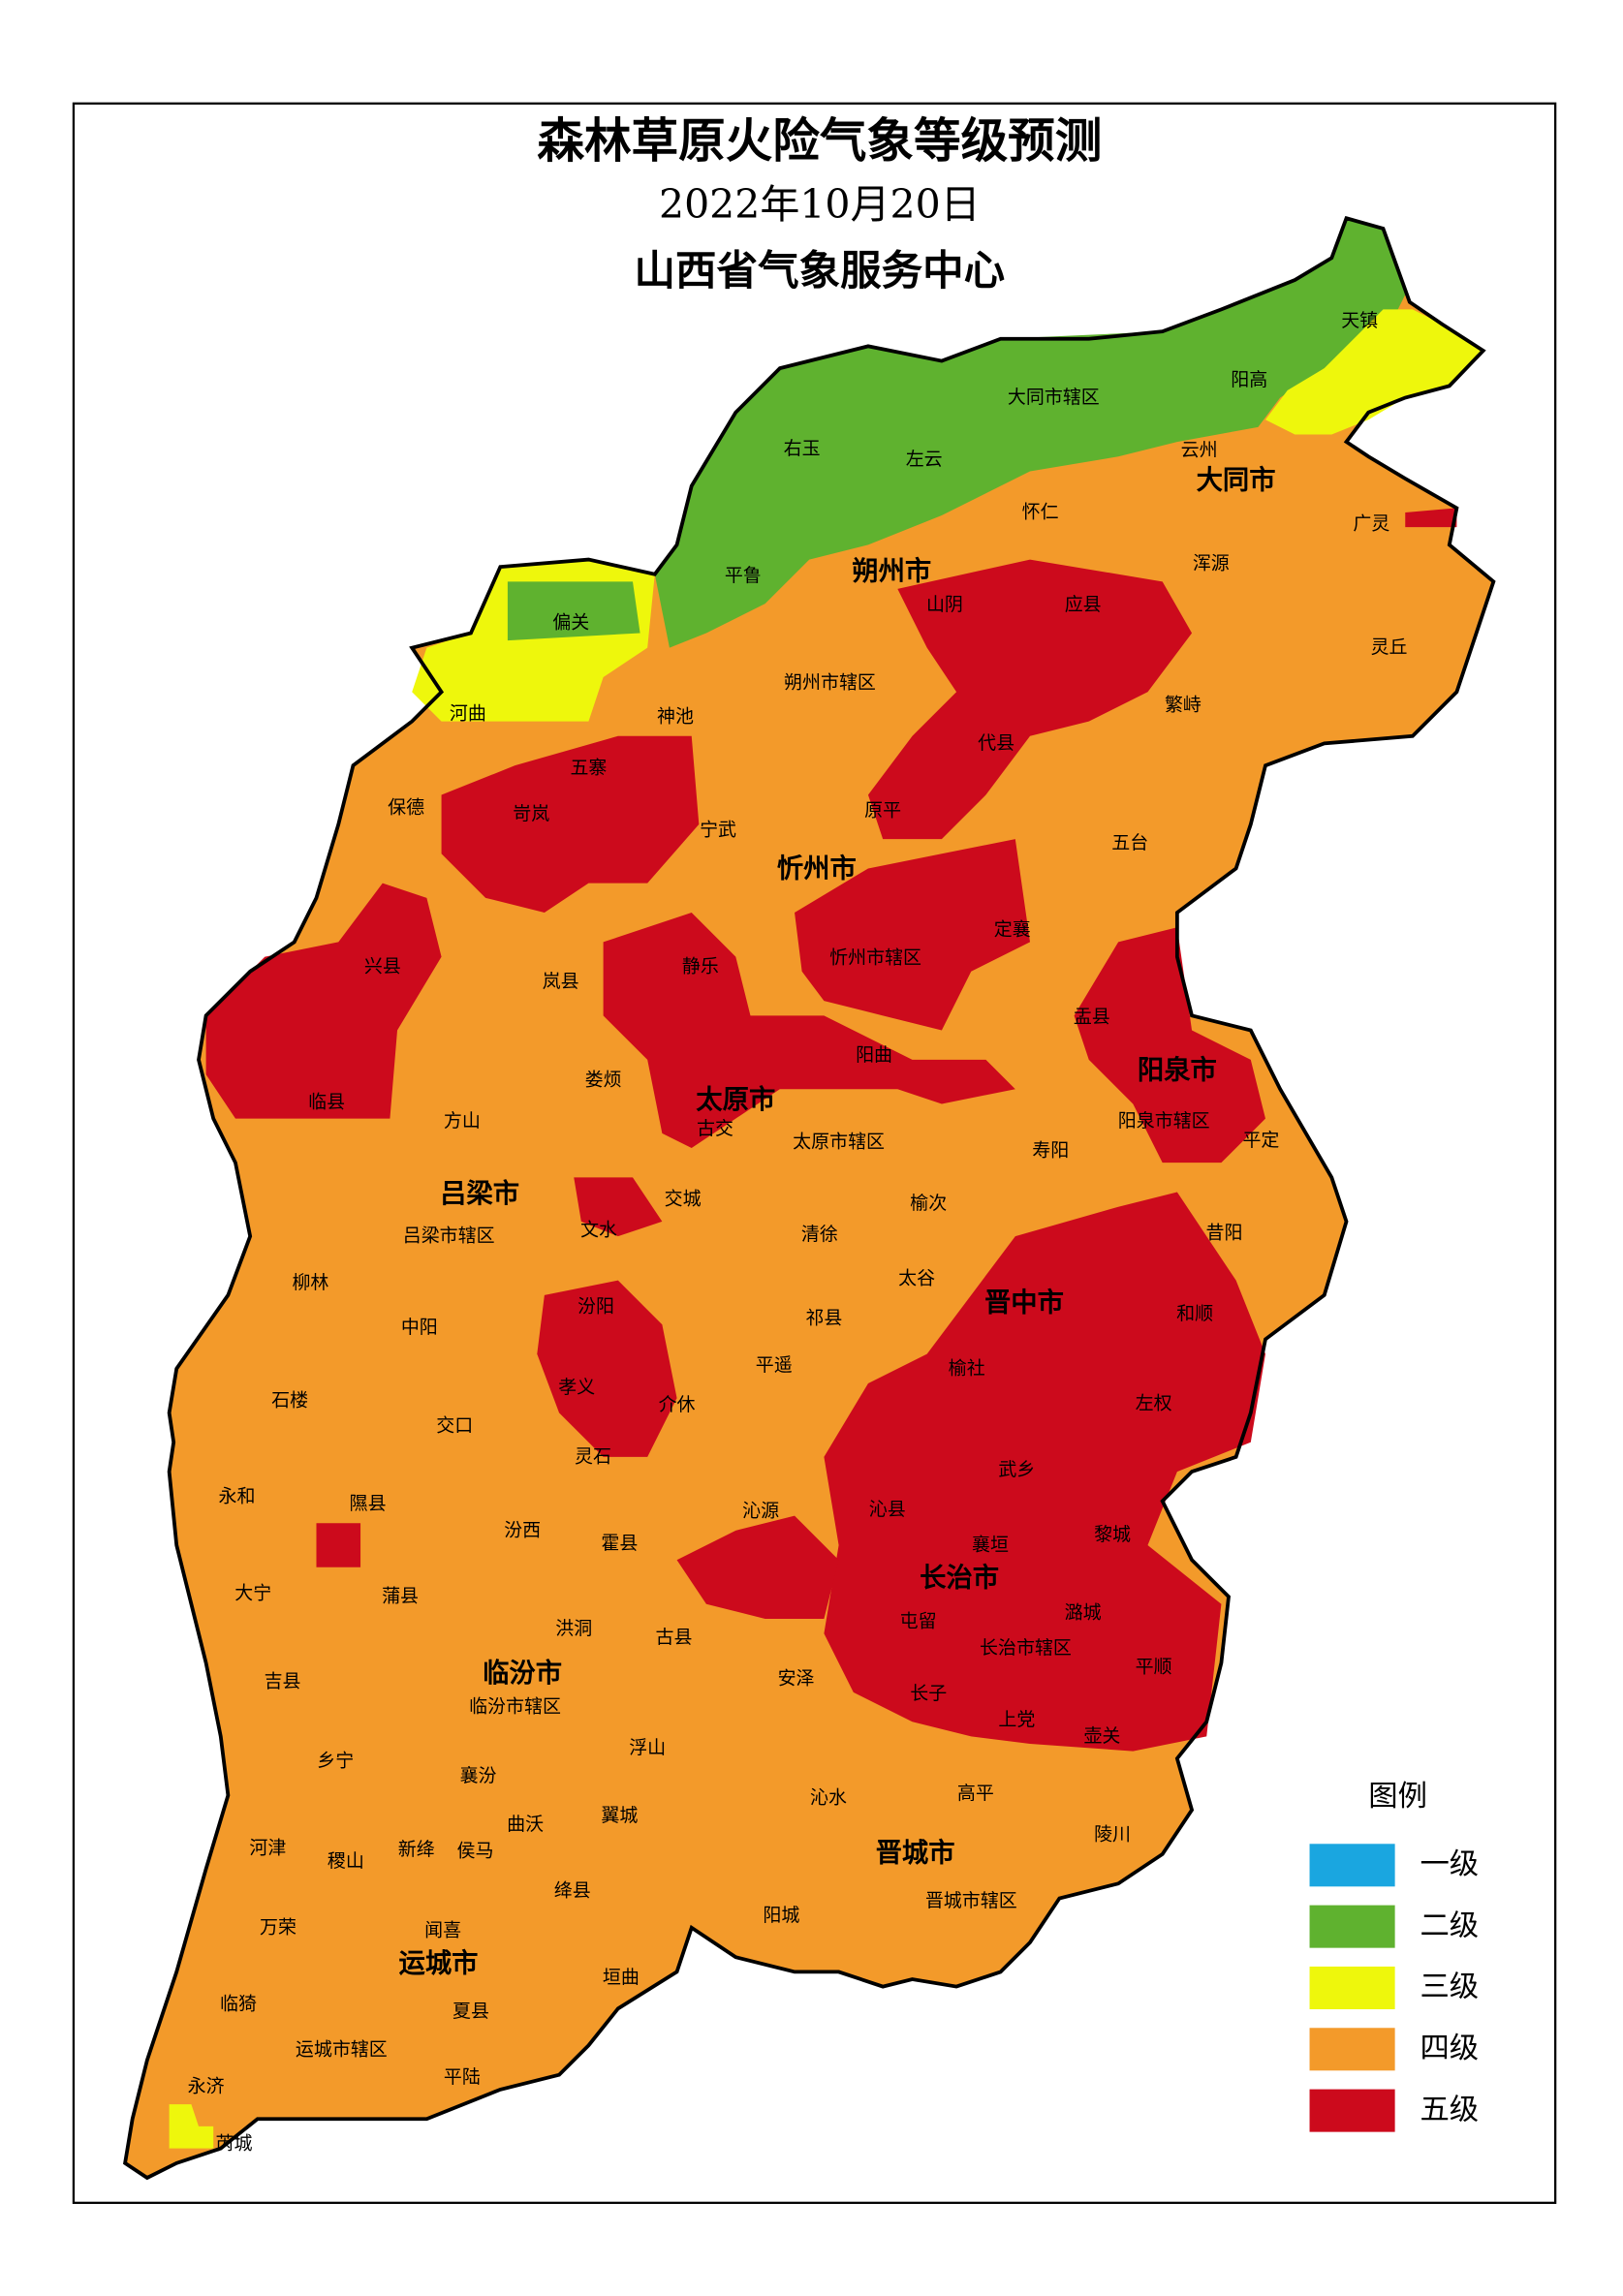  What do you see at coordinates (797, 1679) in the screenshot?
I see `county-label: 安泽` at bounding box center [797, 1679].